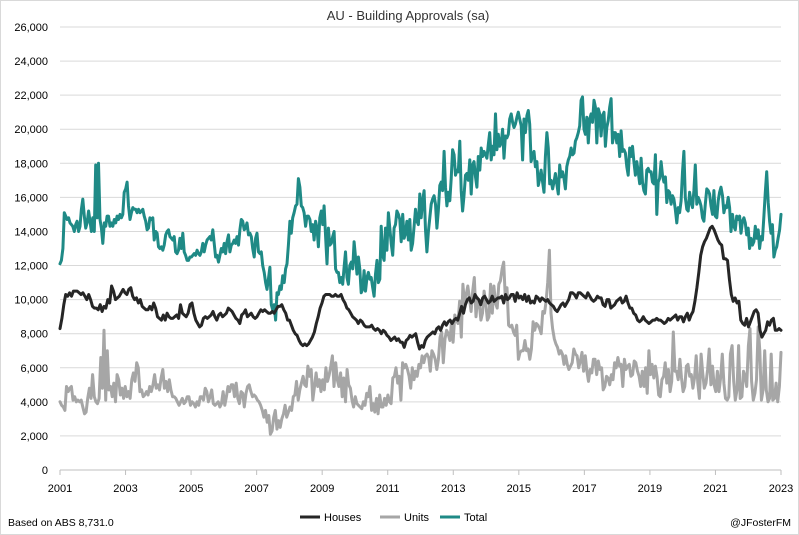  Describe the element at coordinates (650, 489) in the screenshot. I see `x-tick-label: 2019` at that location.